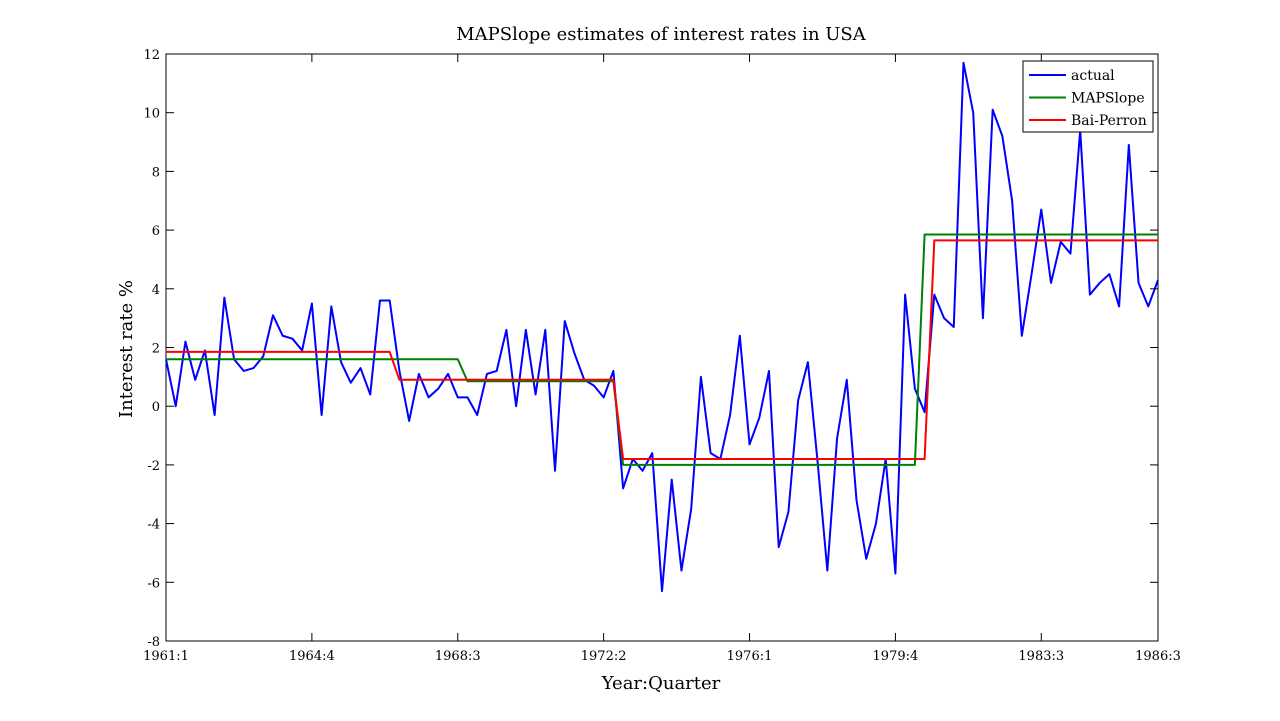 Image resolution: width=1280 pixels, height=721 pixels. Describe the element at coordinates (156, 349) in the screenshot. I see `y-tick-label: 2` at that location.